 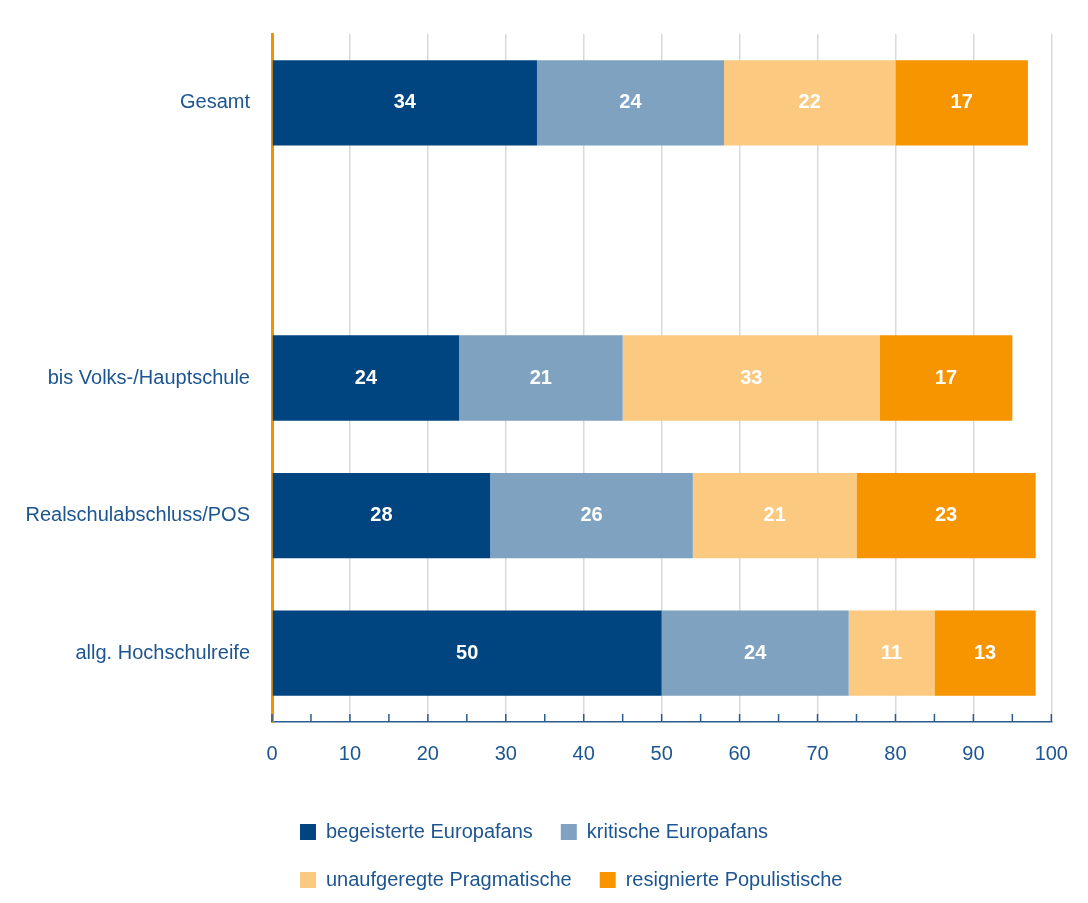 What do you see at coordinates (895, 752) in the screenshot?
I see `x-tick-label: 80` at bounding box center [895, 752].